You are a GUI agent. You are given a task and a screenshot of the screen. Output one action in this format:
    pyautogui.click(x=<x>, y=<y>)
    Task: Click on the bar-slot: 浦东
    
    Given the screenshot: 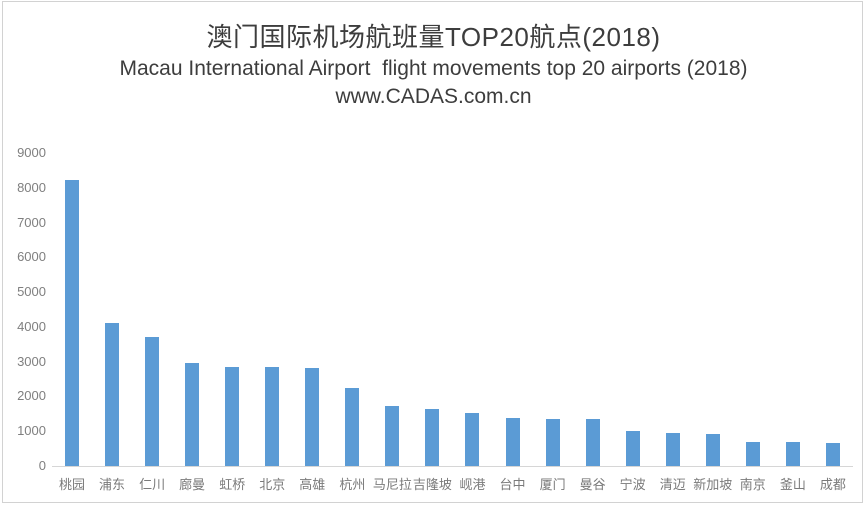 What is the action you would take?
    pyautogui.click(x=112, y=322)
    